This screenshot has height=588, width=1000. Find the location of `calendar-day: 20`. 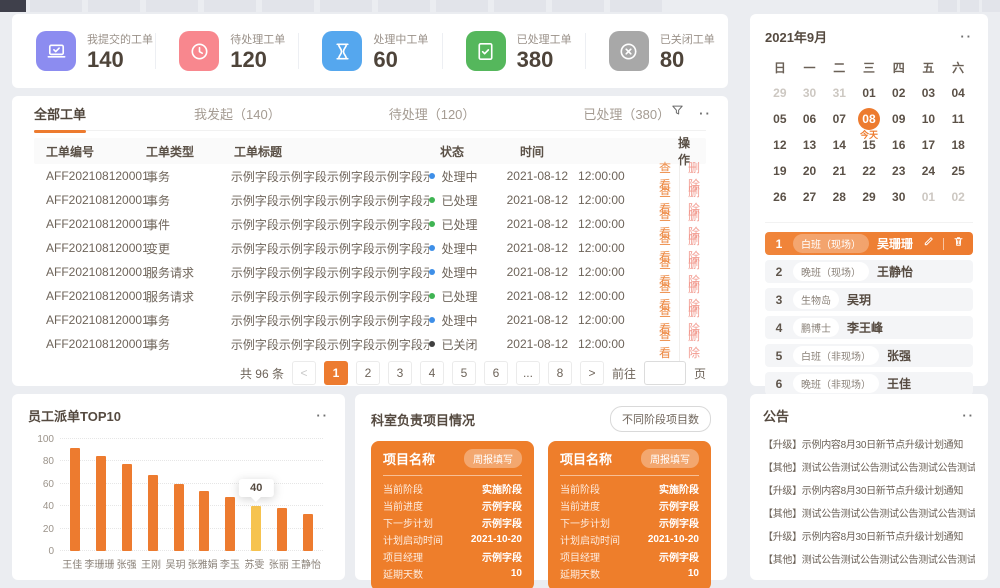

calendar-day: 20 is located at coordinates (809, 171).